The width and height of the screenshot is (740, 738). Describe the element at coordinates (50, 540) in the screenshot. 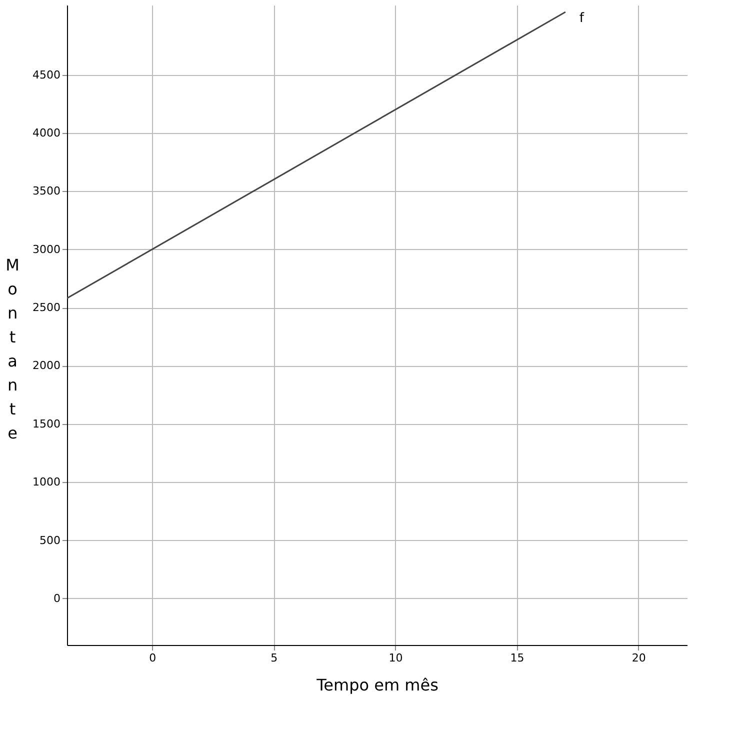

I see `y-tick-label: 500` at that location.